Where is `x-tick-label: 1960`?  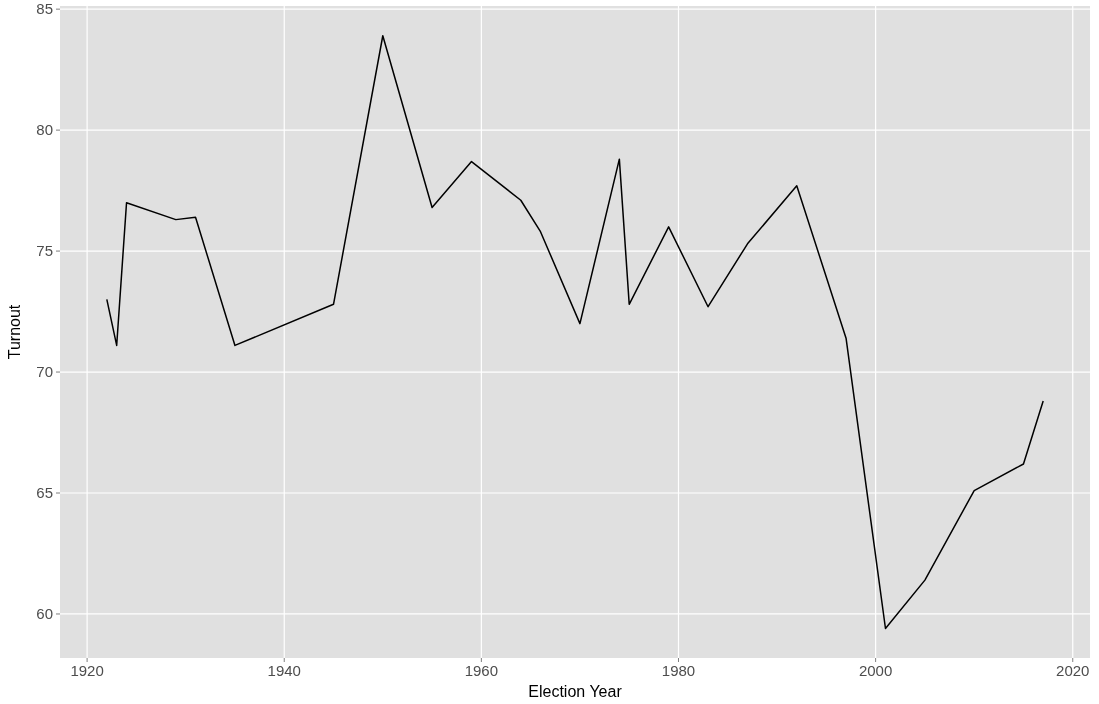
x-tick-label: 1960 is located at coordinates (481, 670).